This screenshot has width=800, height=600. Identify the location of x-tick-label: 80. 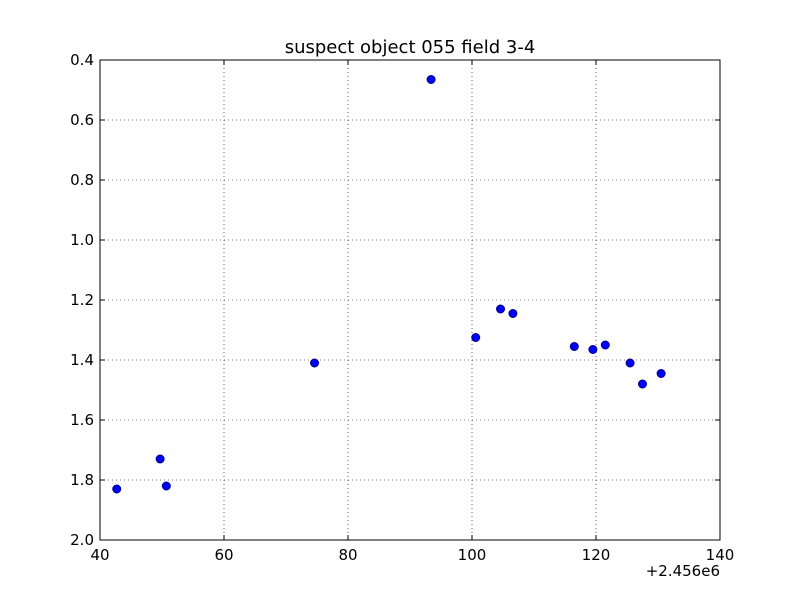
(347, 555).